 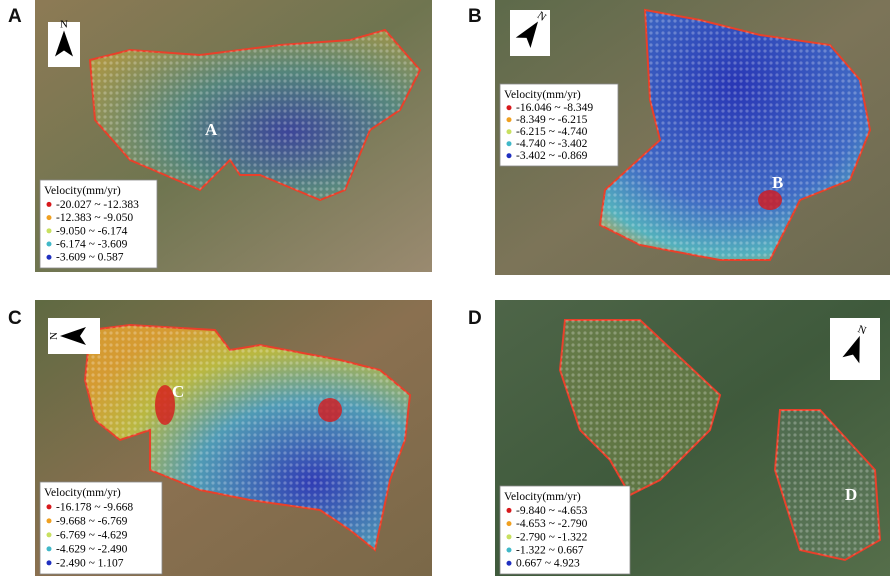 I want to click on legend-label: -4.629 ~ -2.490, so click(x=92, y=549).